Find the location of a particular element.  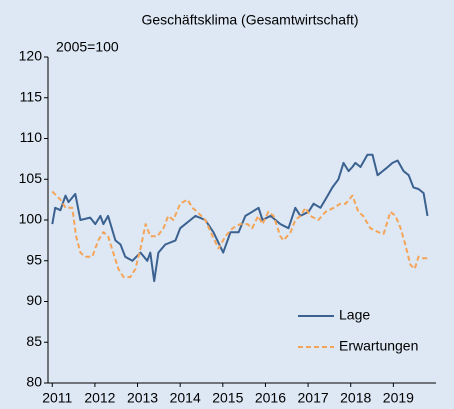

x-tick-label: 2011 is located at coordinates (57, 398).